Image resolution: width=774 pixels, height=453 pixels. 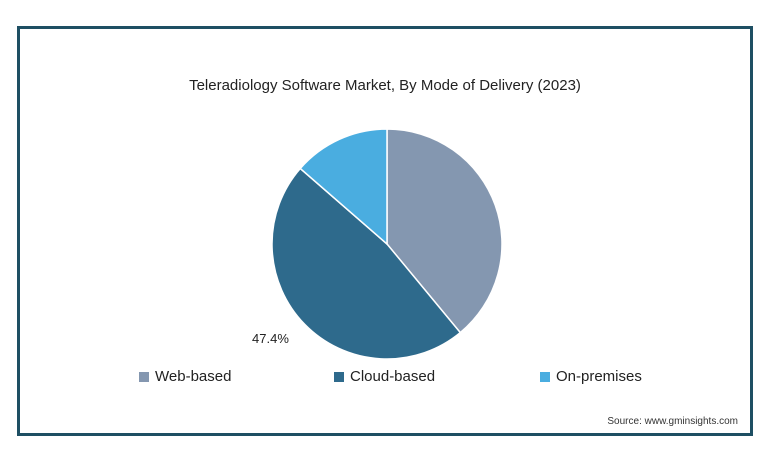 What do you see at coordinates (339, 376) in the screenshot?
I see `legend-swatch-cloud-based` at bounding box center [339, 376].